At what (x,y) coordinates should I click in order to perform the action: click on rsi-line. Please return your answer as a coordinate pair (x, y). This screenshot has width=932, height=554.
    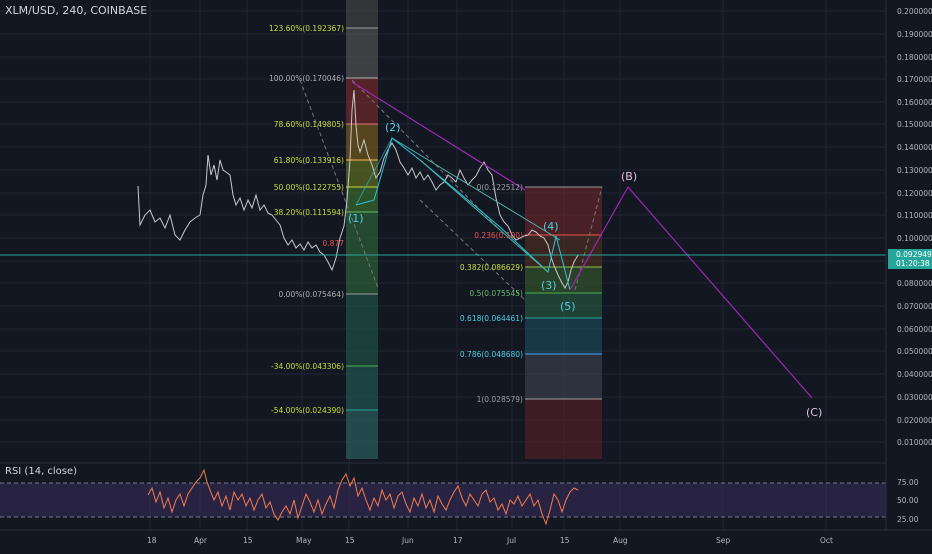
    Looking at the image, I should click on (363, 497).